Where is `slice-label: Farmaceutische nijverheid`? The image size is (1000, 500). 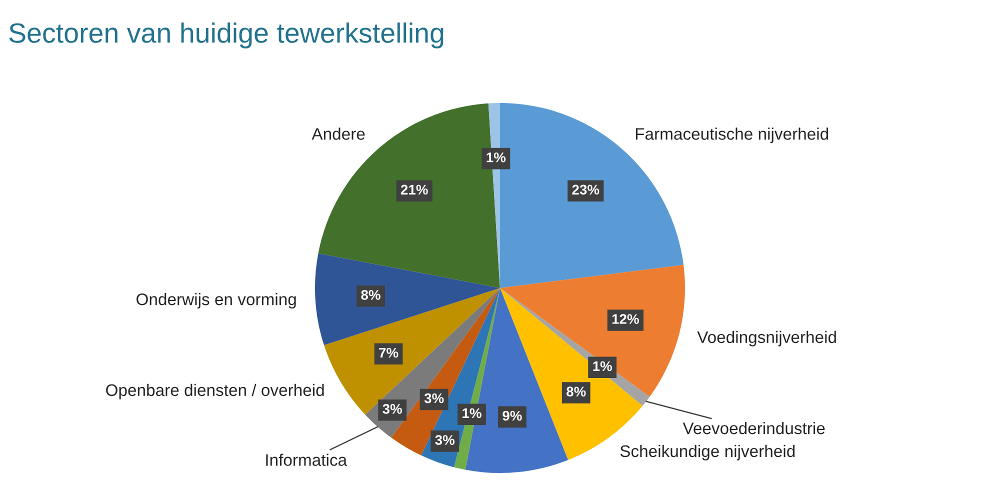 slice-label: Farmaceutische nijverheid is located at coordinates (732, 136).